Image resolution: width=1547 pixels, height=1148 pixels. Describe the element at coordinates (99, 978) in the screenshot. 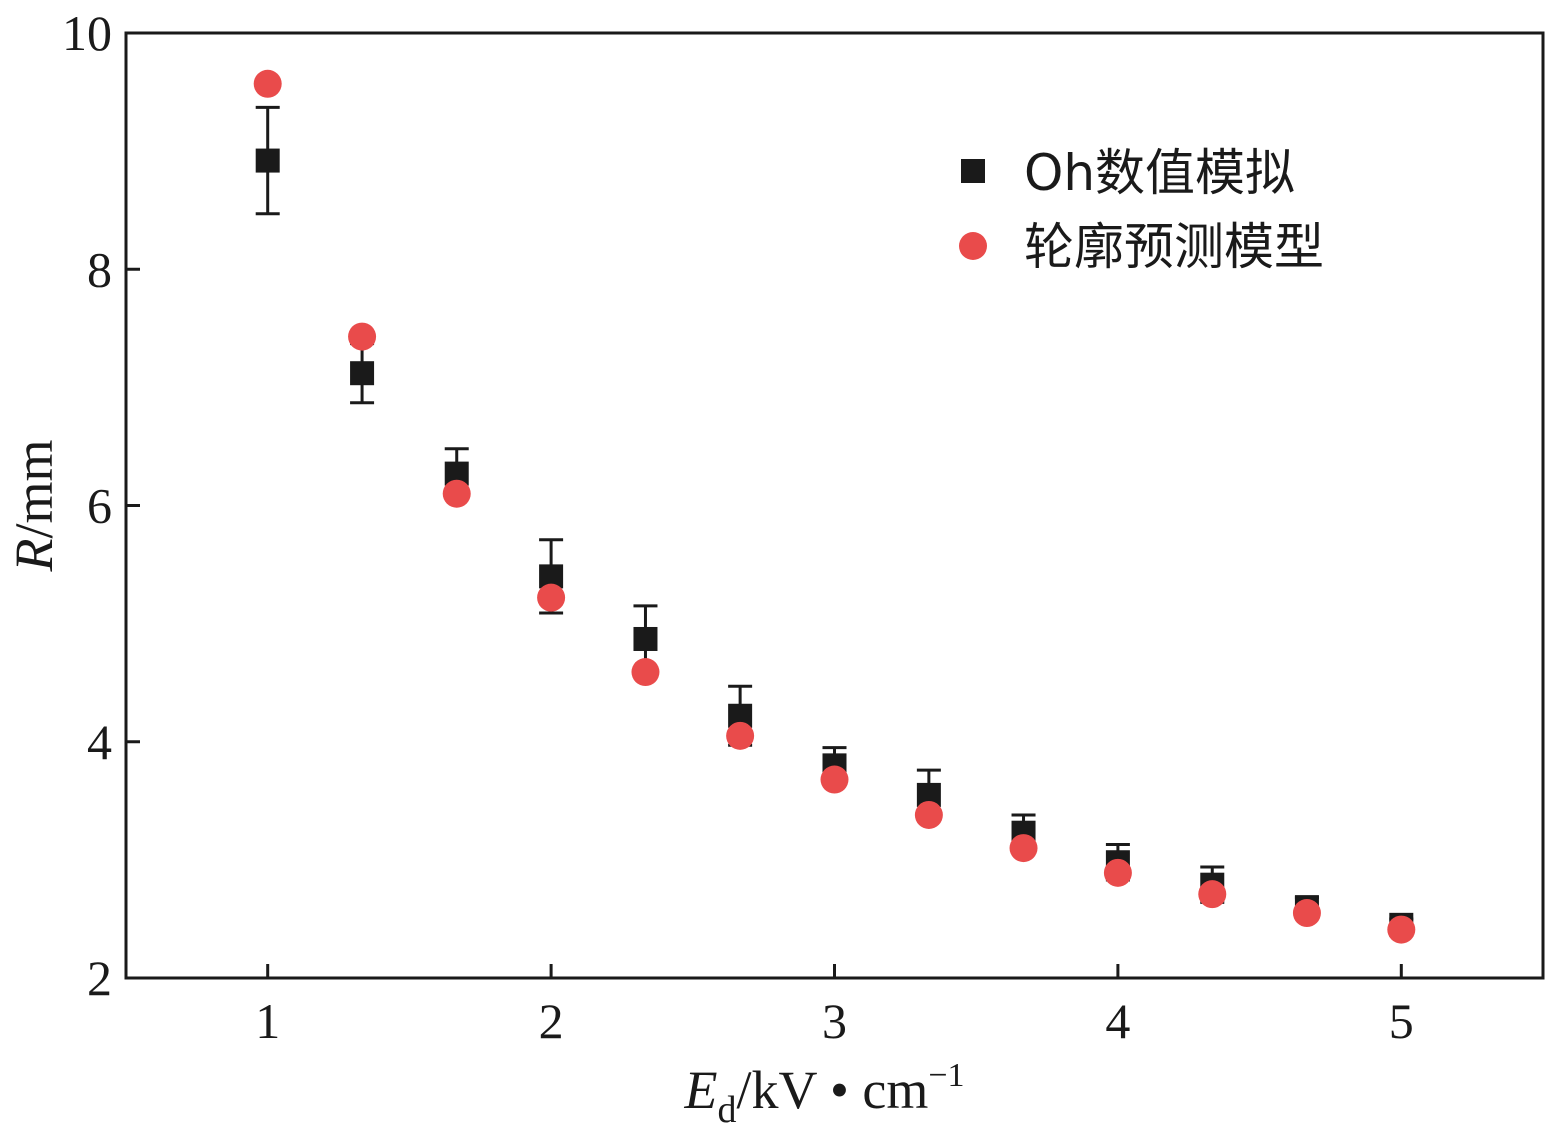

I see `y-tick-label: 2` at that location.